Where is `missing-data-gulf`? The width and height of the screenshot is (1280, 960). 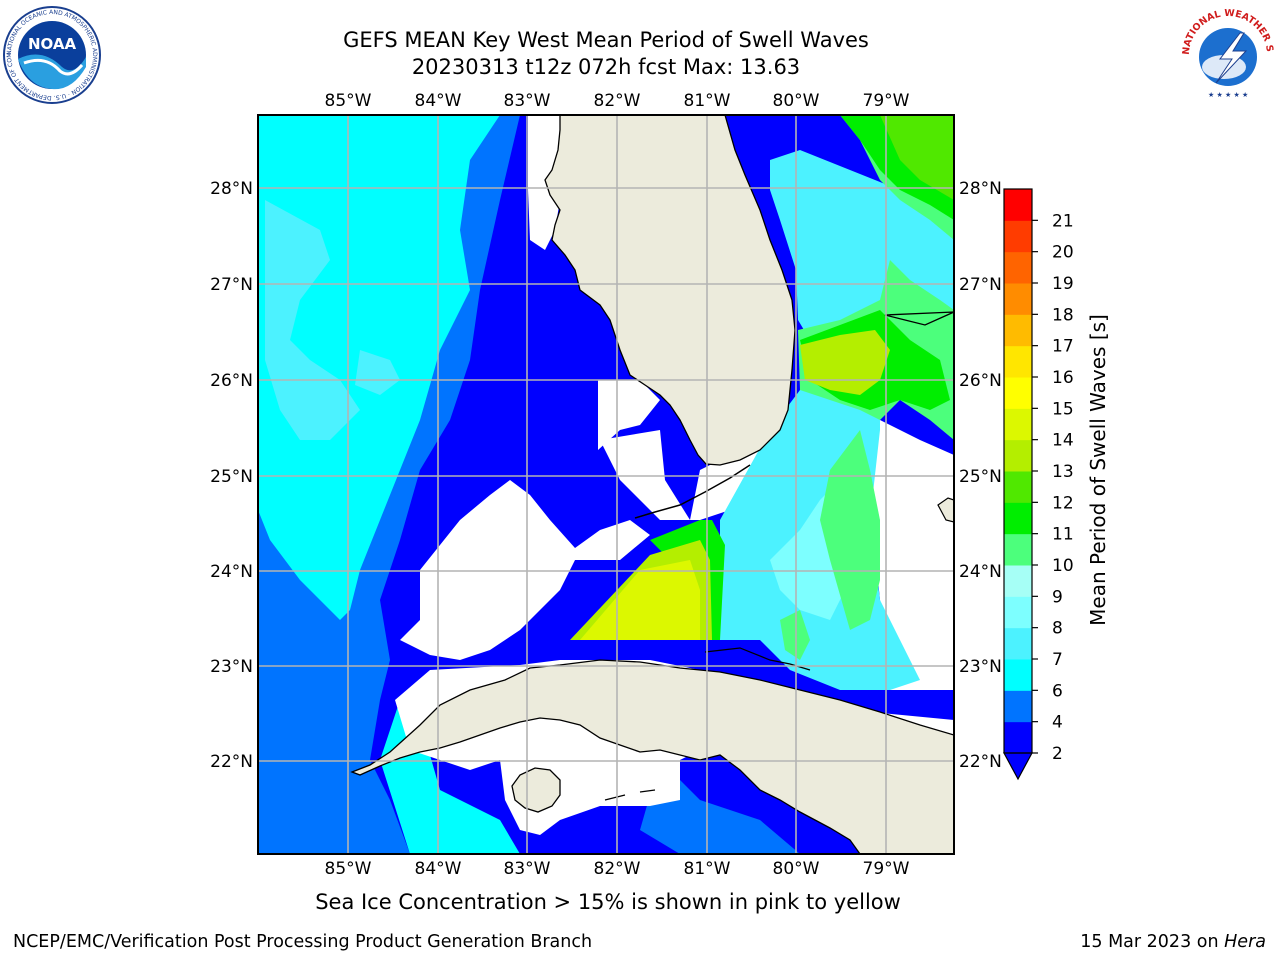
missing-data-gulf is located at coordinates (525, 570).